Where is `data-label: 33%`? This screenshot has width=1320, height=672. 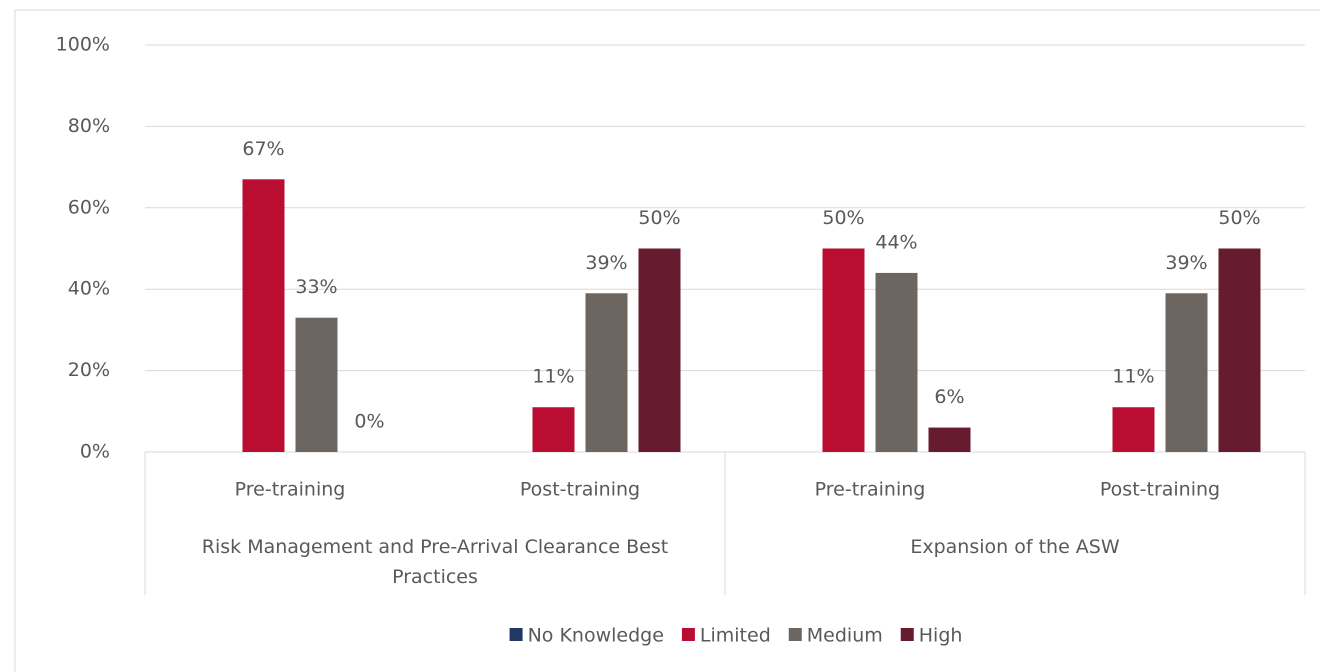 data-label: 33% is located at coordinates (316, 287).